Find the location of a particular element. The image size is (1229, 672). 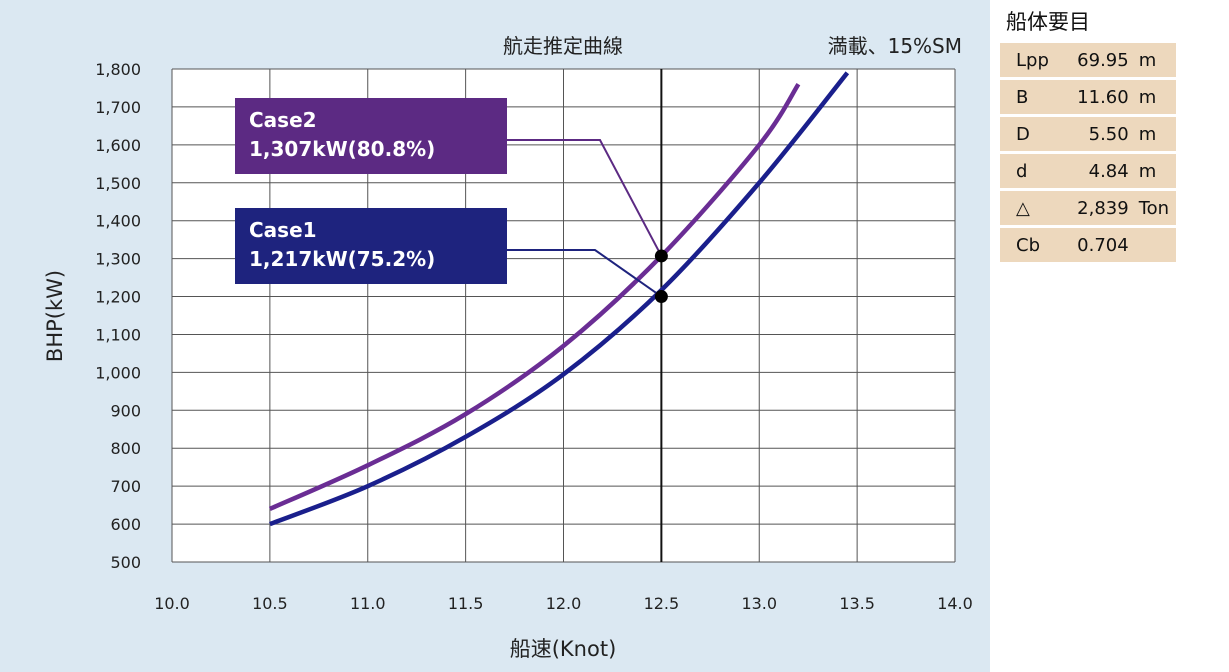

spec-value: 69.95 is located at coordinates (1093, 60).